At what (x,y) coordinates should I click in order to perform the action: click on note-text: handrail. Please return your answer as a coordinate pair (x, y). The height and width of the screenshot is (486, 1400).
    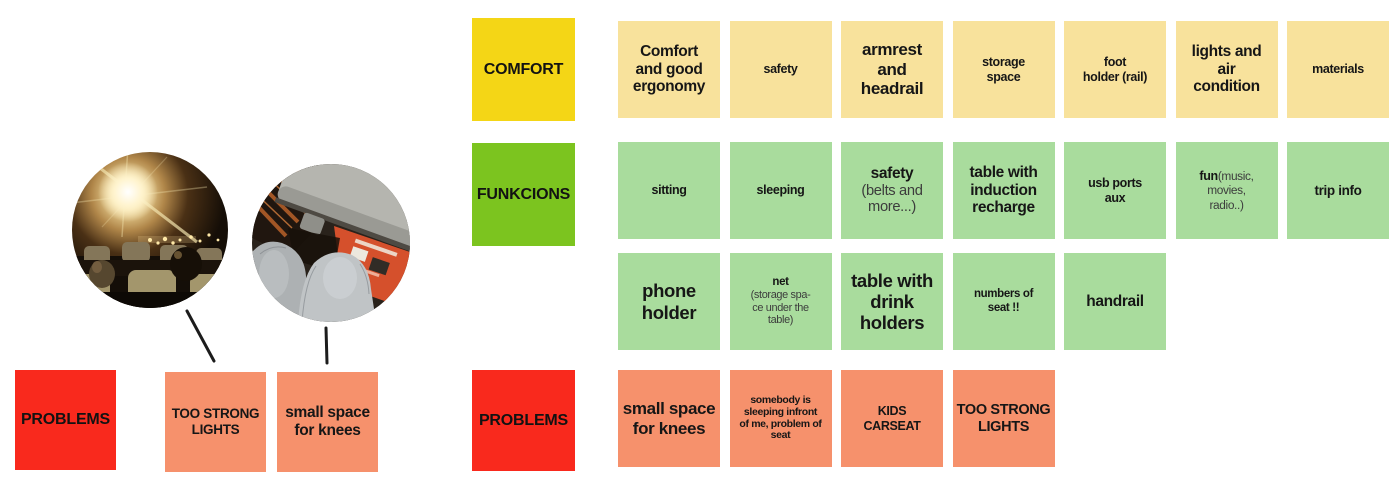
    Looking at the image, I should click on (1115, 301).